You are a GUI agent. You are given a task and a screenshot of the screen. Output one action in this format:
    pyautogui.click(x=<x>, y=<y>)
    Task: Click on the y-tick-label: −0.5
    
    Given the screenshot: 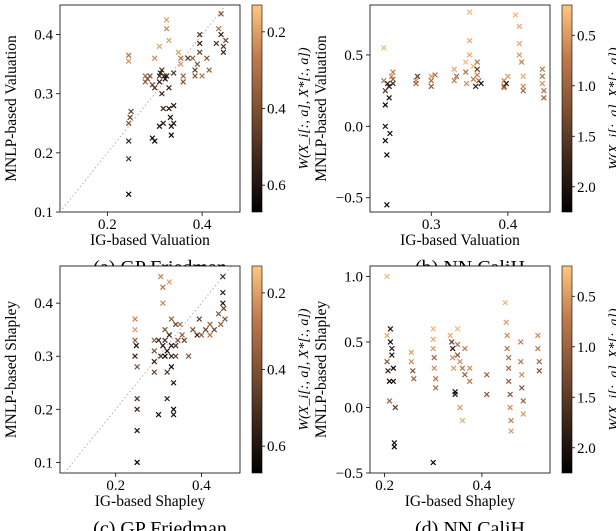 What is the action you would take?
    pyautogui.click(x=349, y=474)
    